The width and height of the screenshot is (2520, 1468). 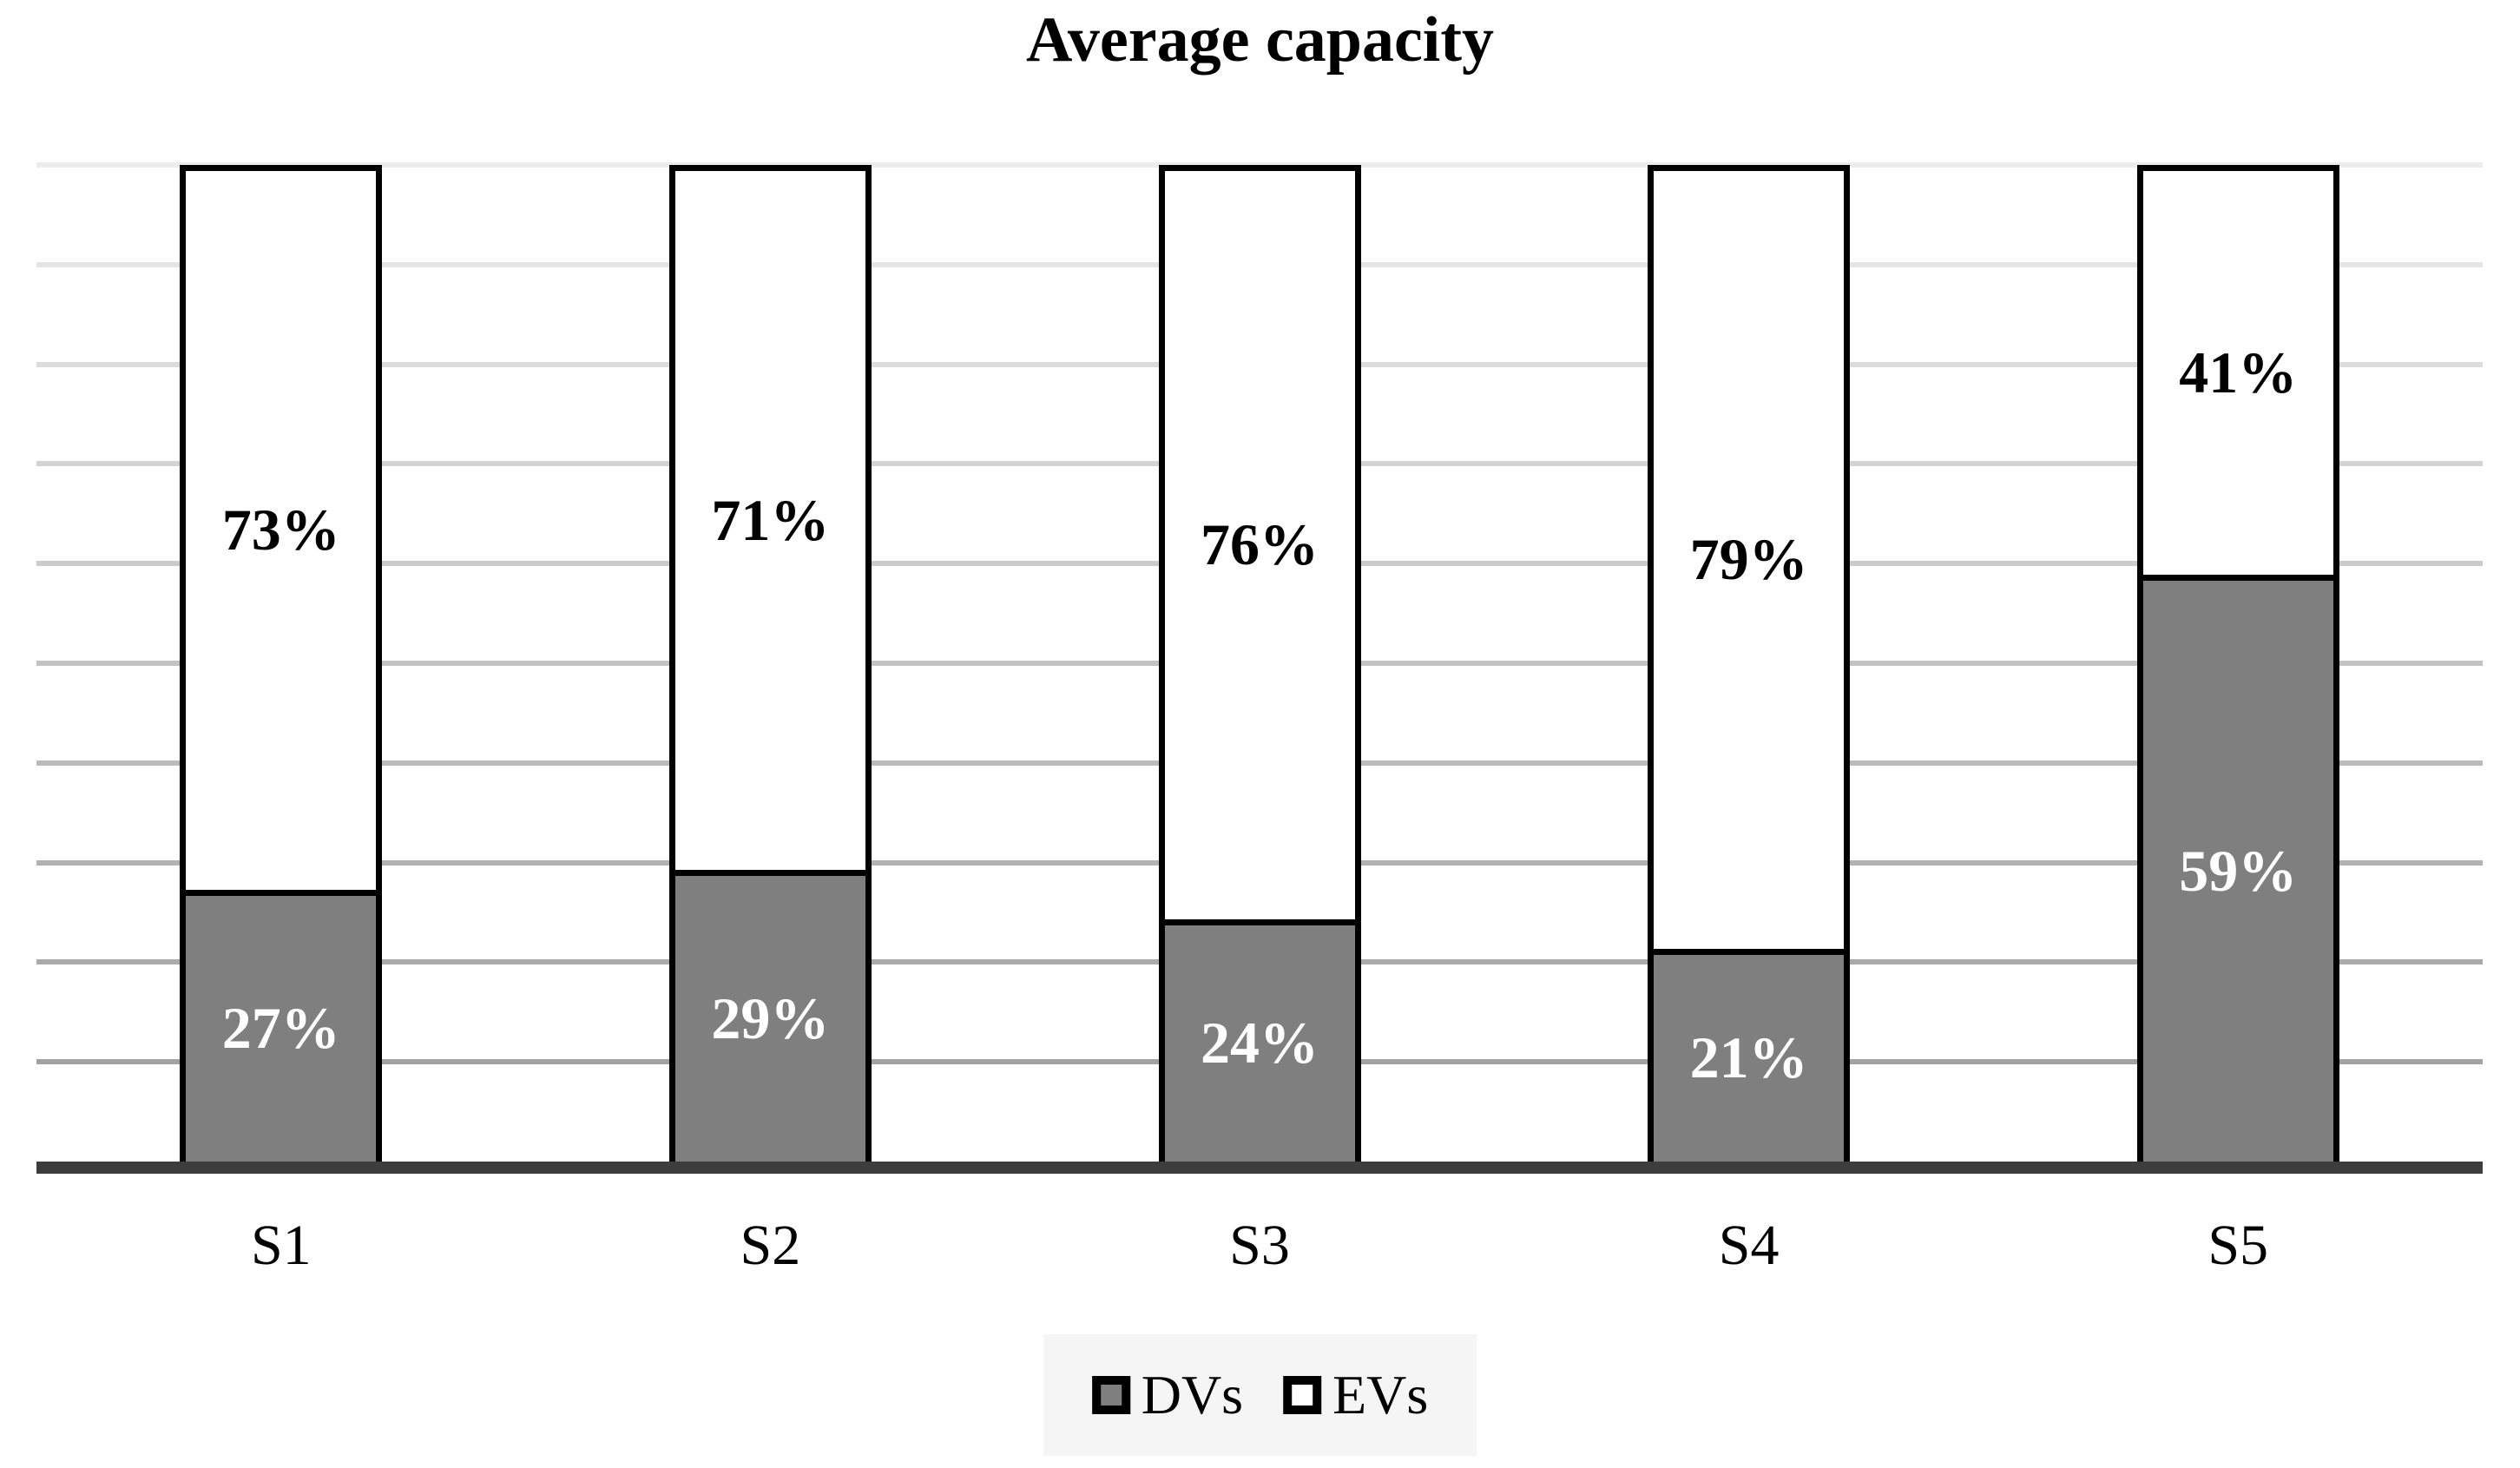 I want to click on x-axis-label-s2: S2, so click(x=770, y=1245).